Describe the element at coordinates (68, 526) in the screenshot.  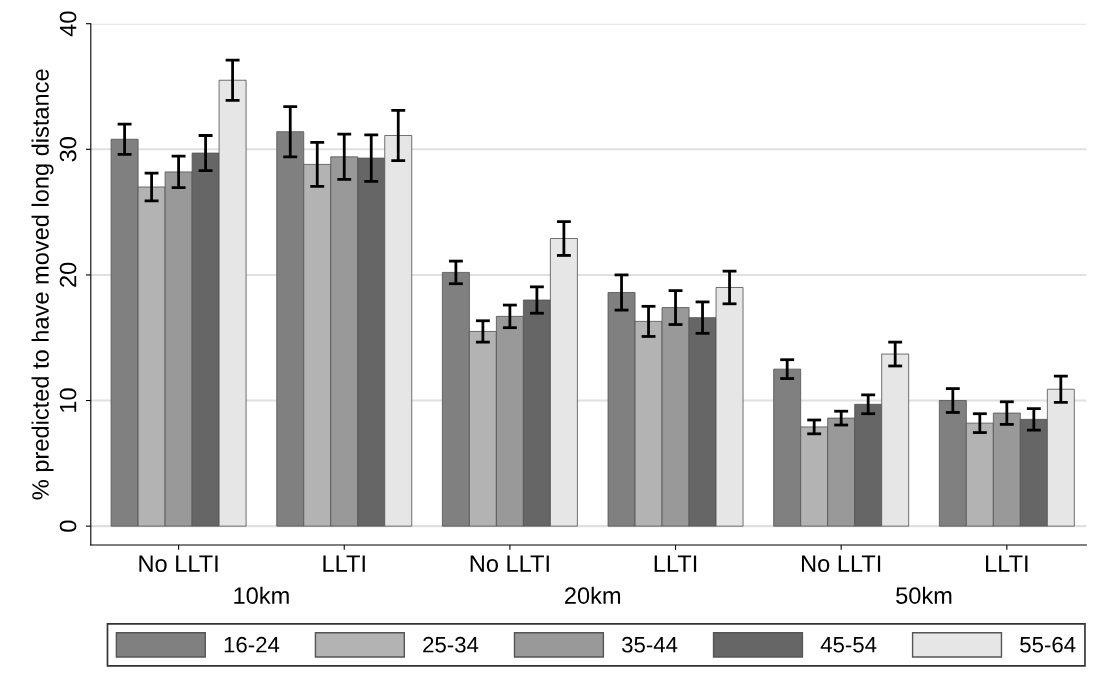
I see `y-tick-label: 0` at that location.